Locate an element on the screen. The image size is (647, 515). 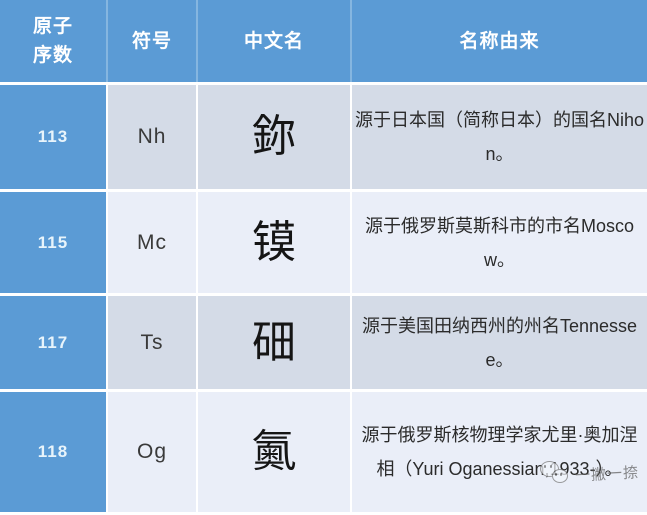
cell-name-origin: 源于美国田纳西州的州名Tennessee。 is located at coordinates (499, 343).